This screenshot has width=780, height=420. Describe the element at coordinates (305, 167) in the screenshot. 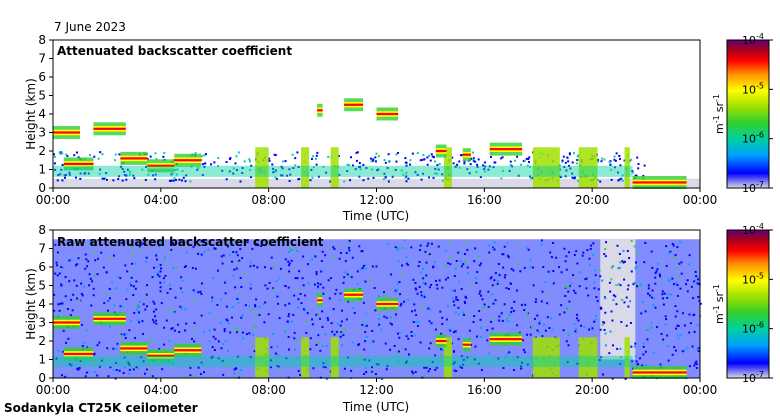

I see `precipitation-column` at that location.